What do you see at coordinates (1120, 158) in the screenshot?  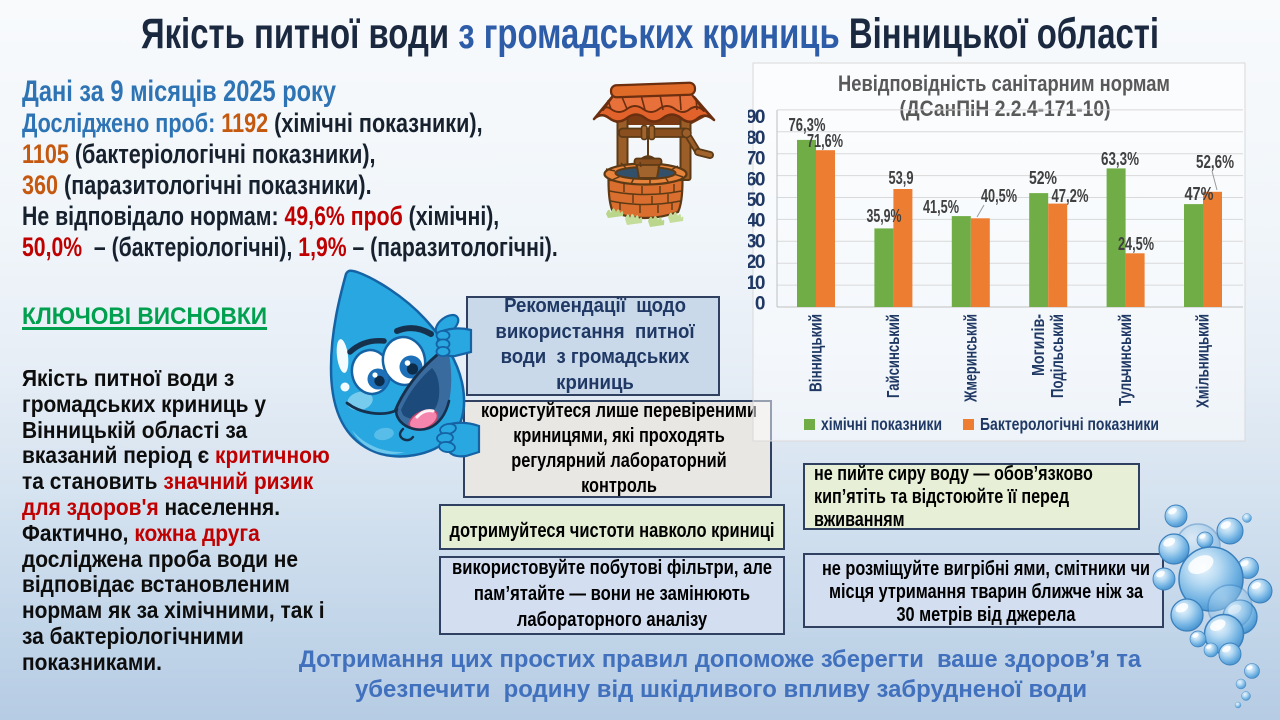 I see `svg-text: 63,3%` at bounding box center [1120, 158].